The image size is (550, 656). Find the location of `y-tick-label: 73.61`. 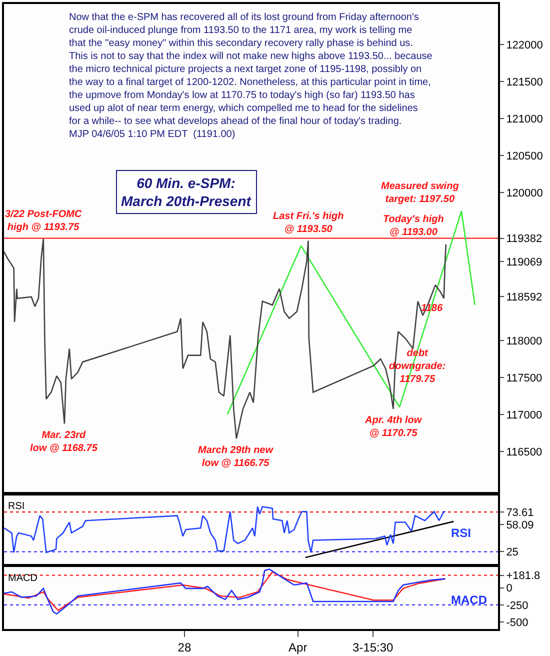

y-tick-label: 73.61 is located at coordinates (520, 512).